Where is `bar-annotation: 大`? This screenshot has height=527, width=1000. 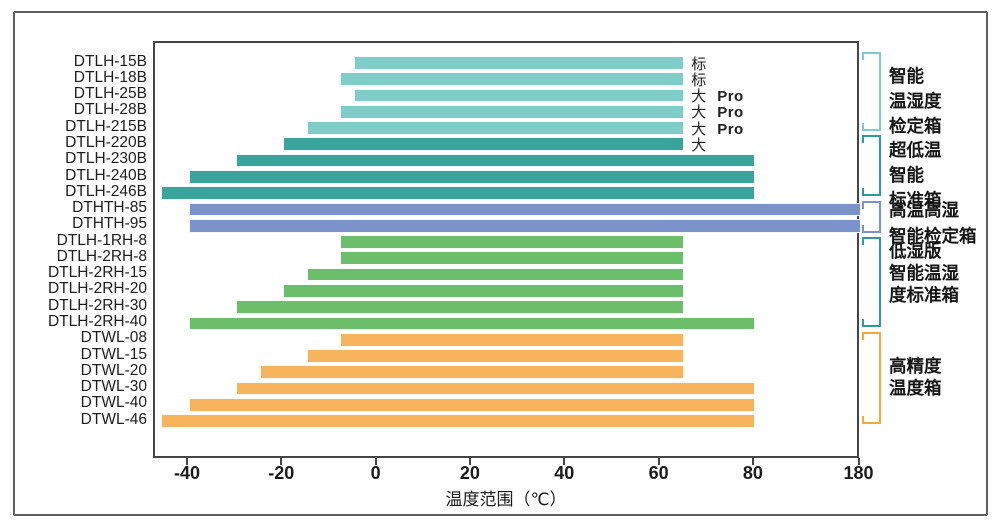
bar-annotation: 大 is located at coordinates (699, 145).